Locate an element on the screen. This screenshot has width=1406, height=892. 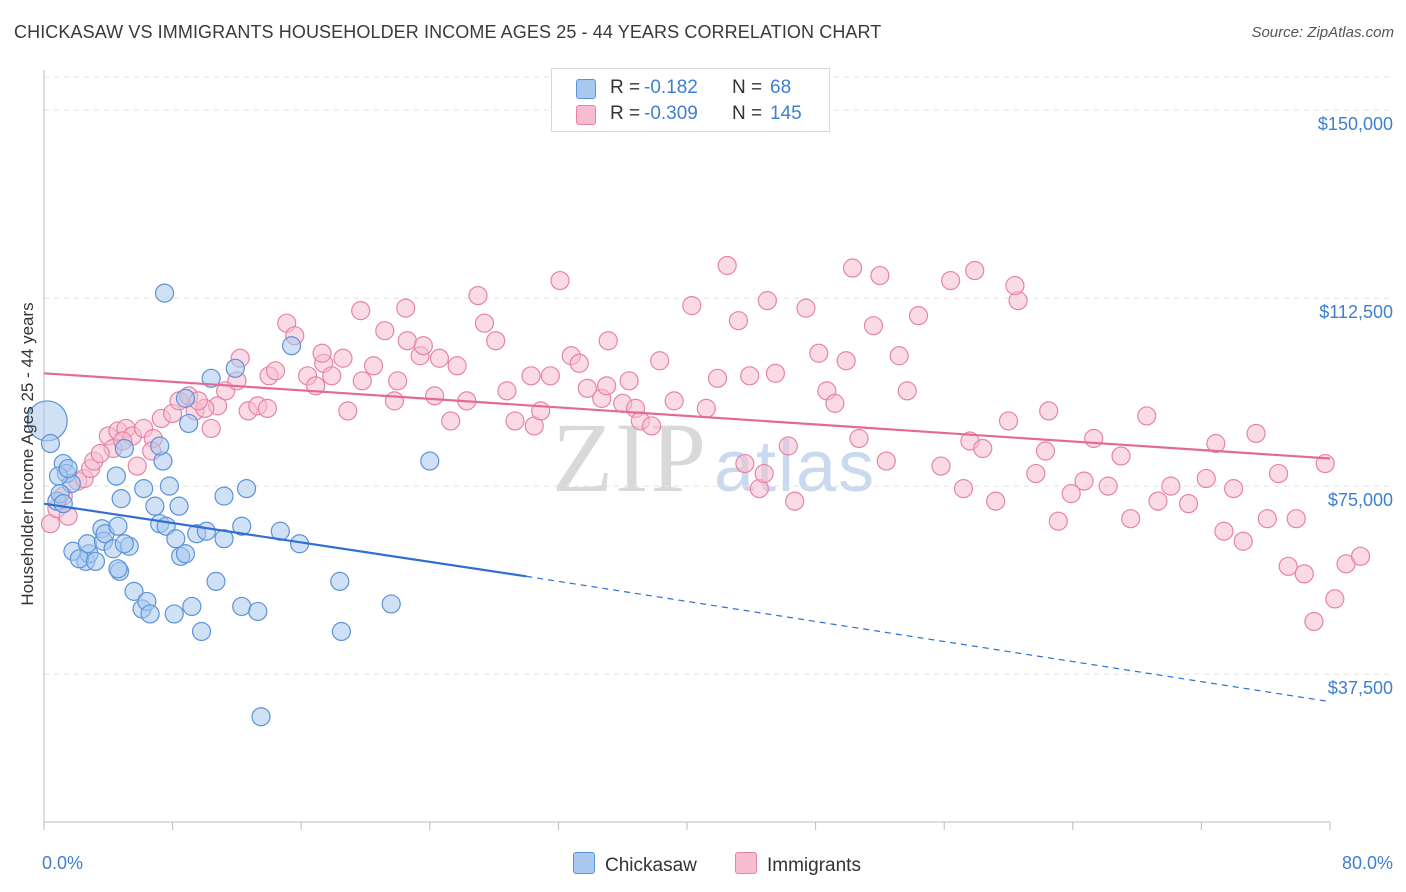
bottom-immigrants-swatch is located at coordinates (746, 863).